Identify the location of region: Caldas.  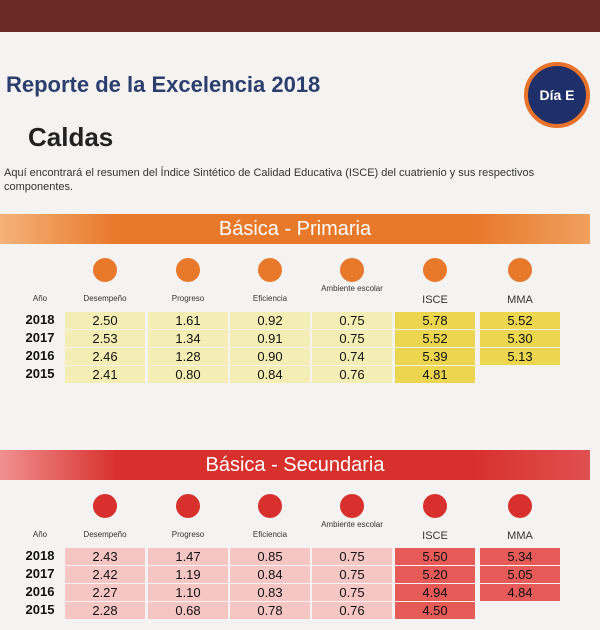
(71, 137).